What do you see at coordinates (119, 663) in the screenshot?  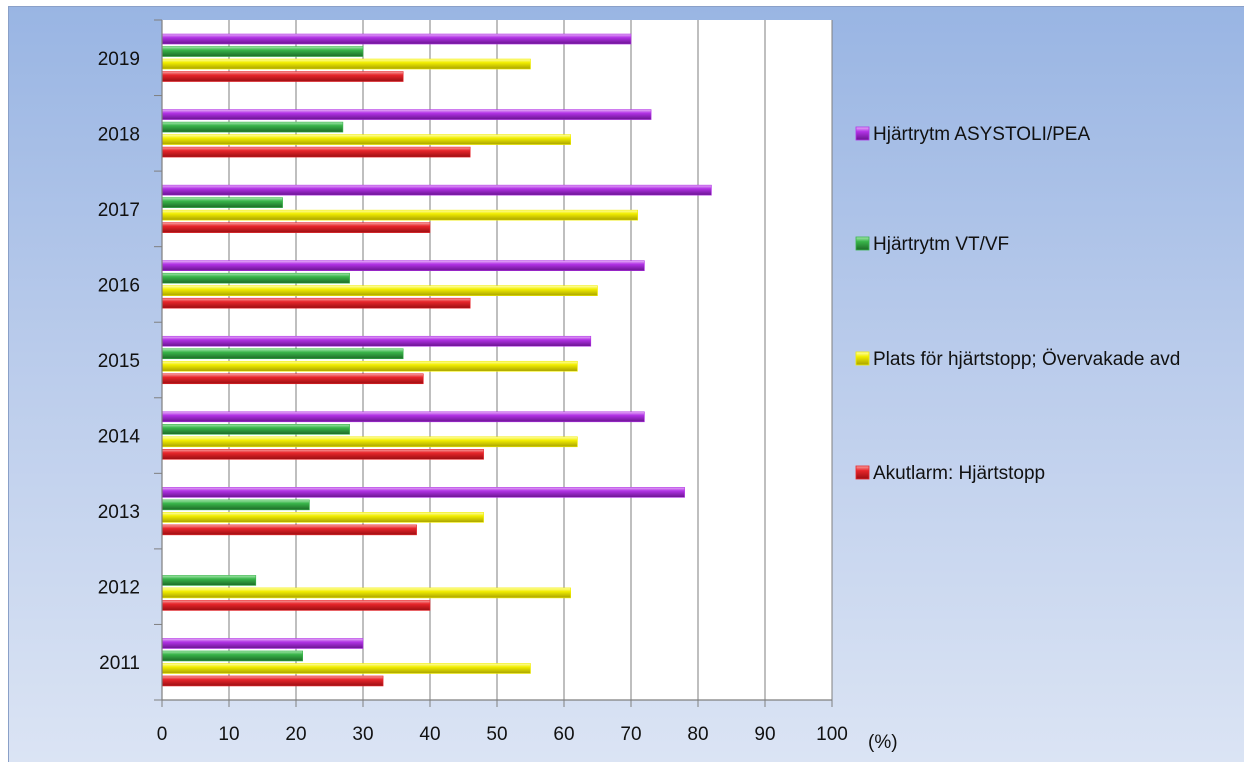 I see `y-tick-label: 2011` at bounding box center [119, 663].